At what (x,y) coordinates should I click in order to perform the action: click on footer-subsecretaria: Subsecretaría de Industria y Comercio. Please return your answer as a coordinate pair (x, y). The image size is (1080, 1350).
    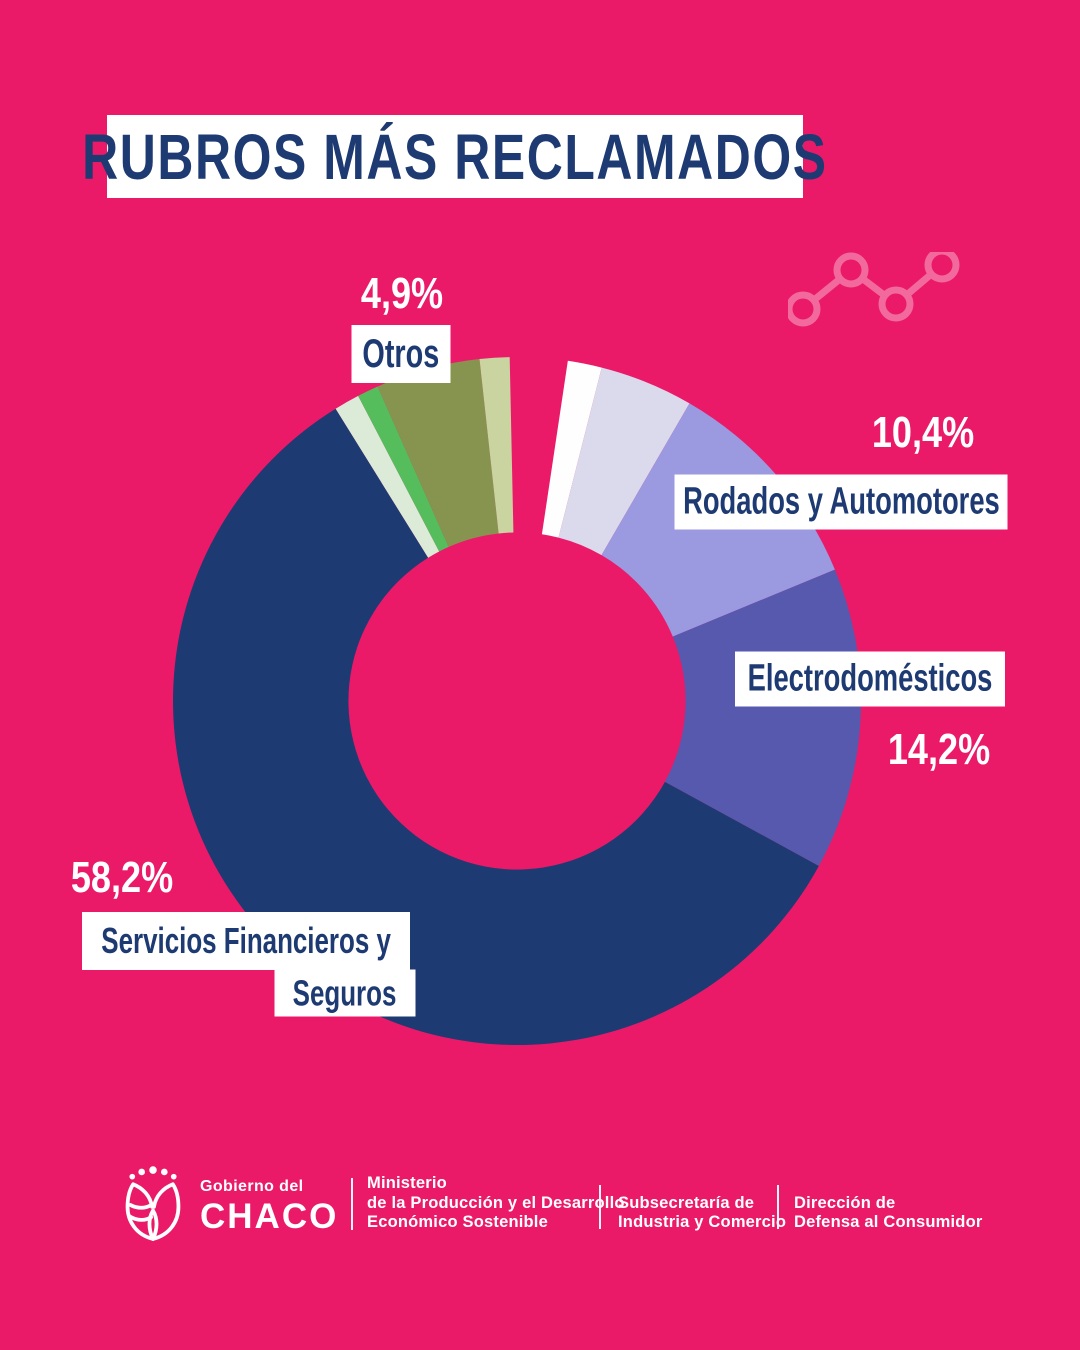
    Looking at the image, I should click on (702, 1213).